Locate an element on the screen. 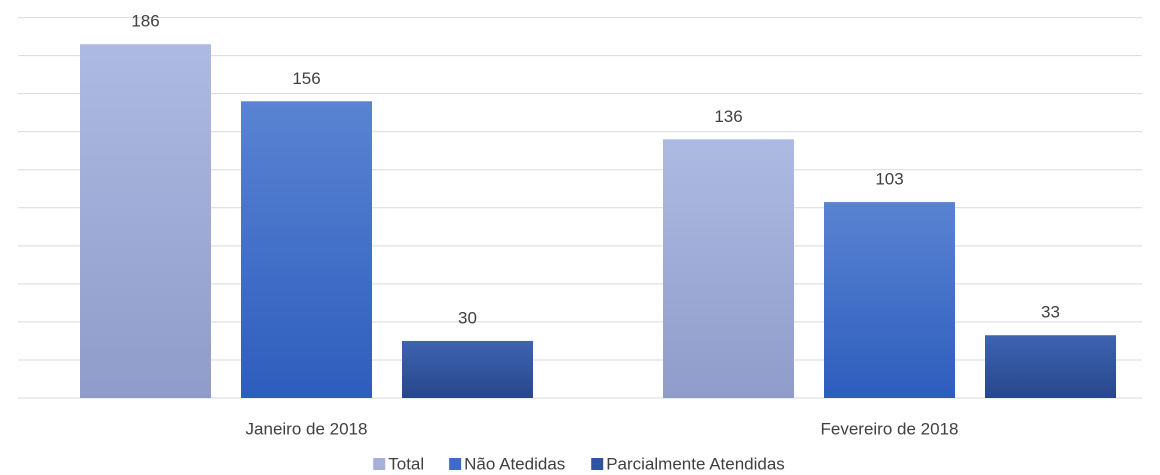 Image resolution: width=1160 pixels, height=475 pixels. data-label: 30 is located at coordinates (467, 317).